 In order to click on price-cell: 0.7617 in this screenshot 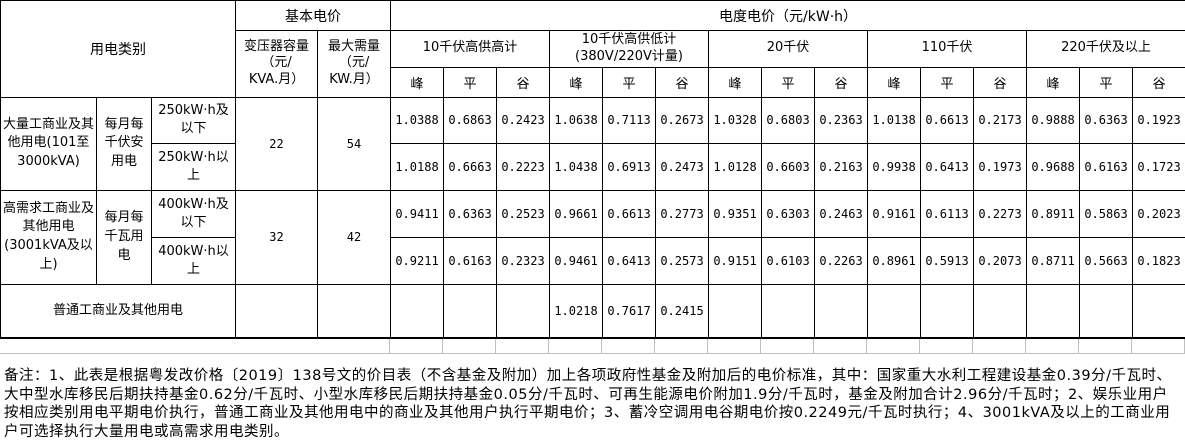, I will do `click(629, 311)`.